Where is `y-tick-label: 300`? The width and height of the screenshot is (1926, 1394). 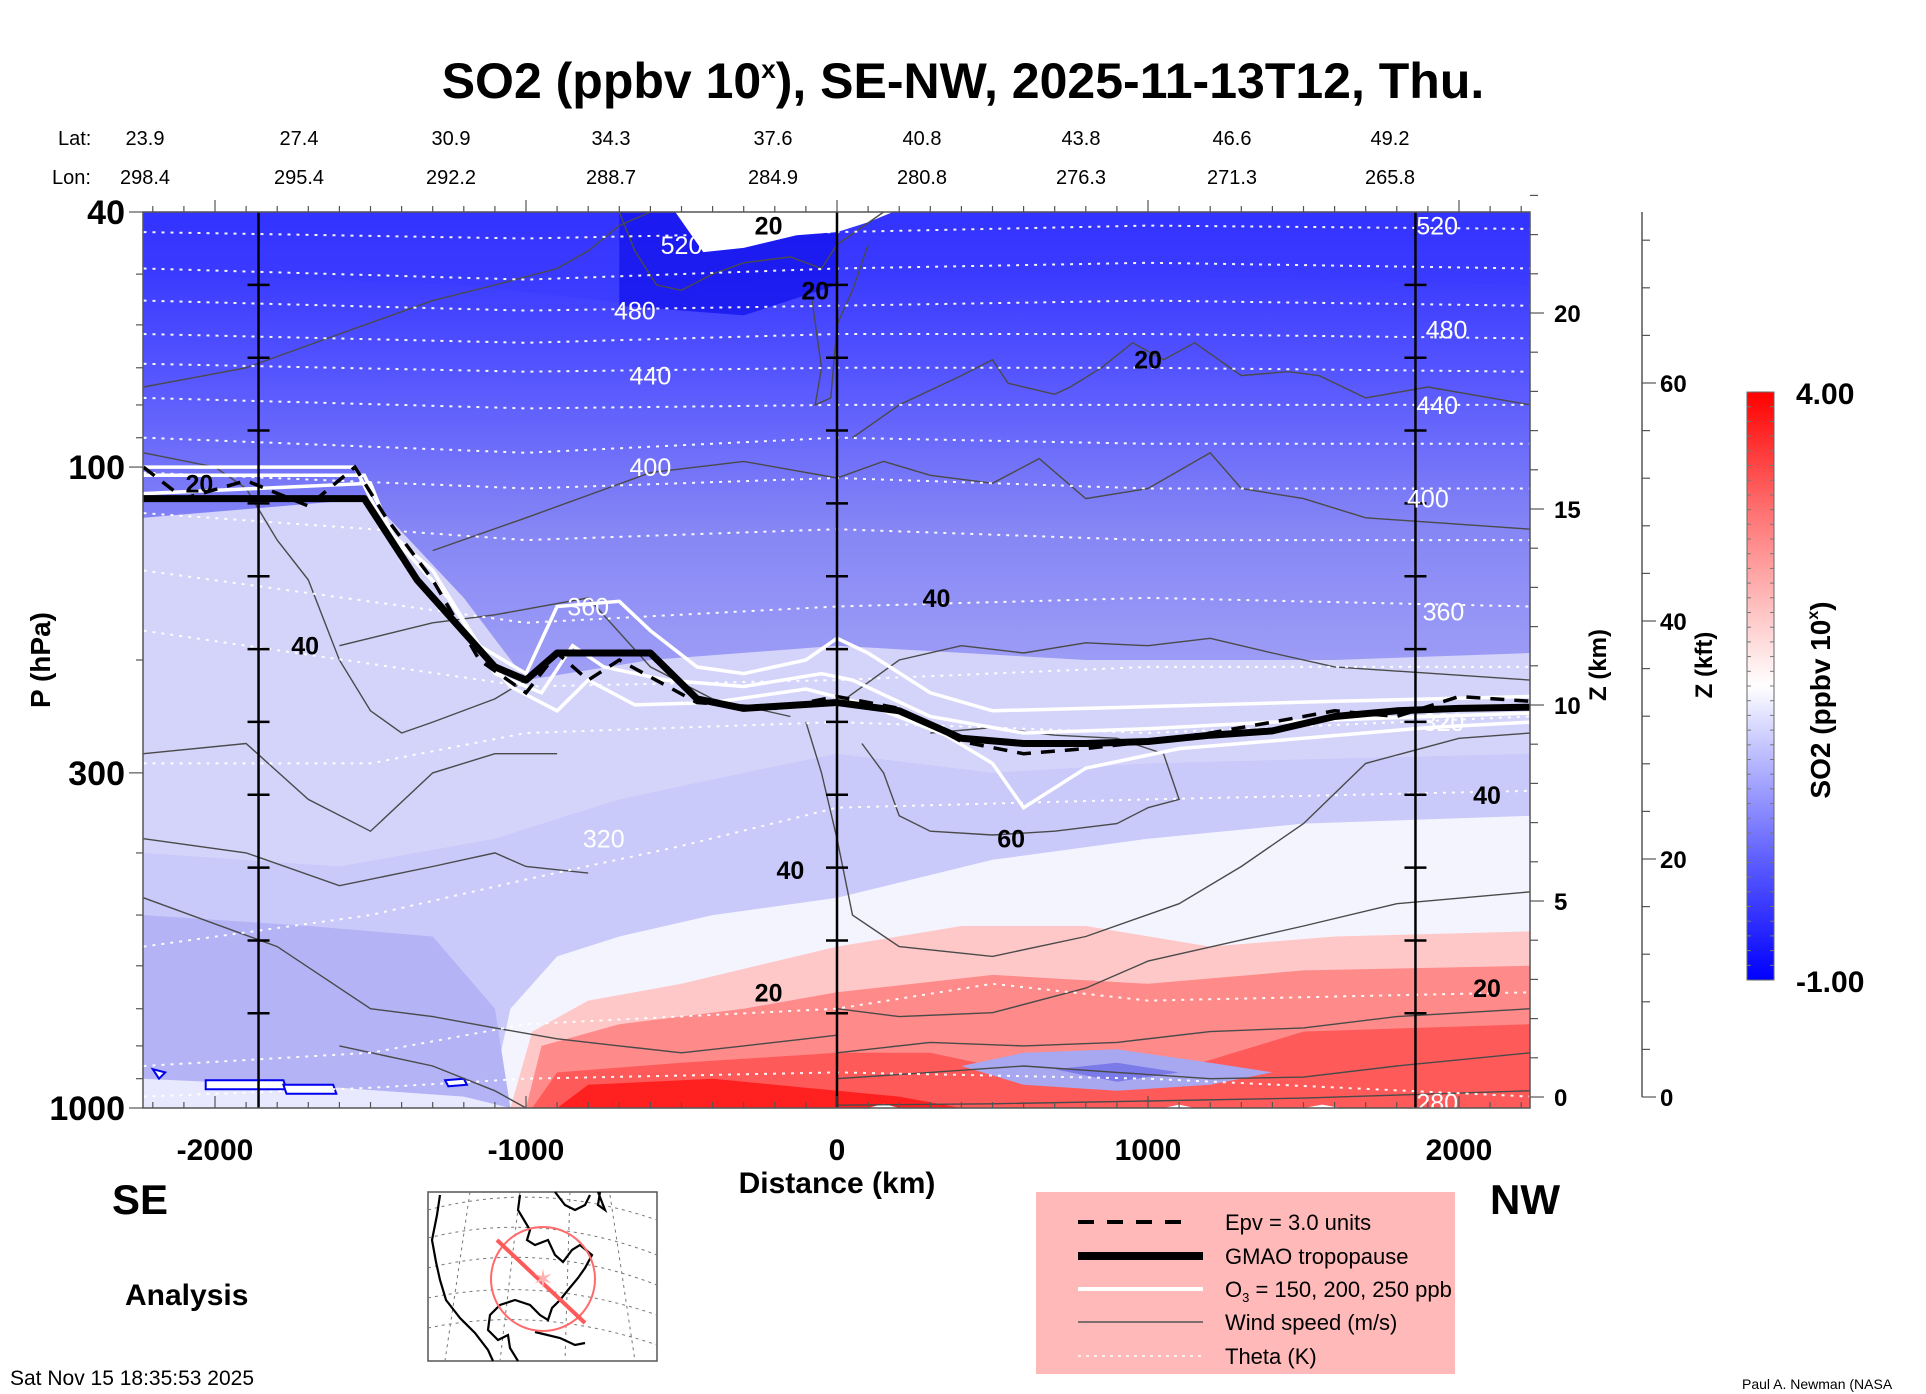 y-tick-label: 300 is located at coordinates (96, 774).